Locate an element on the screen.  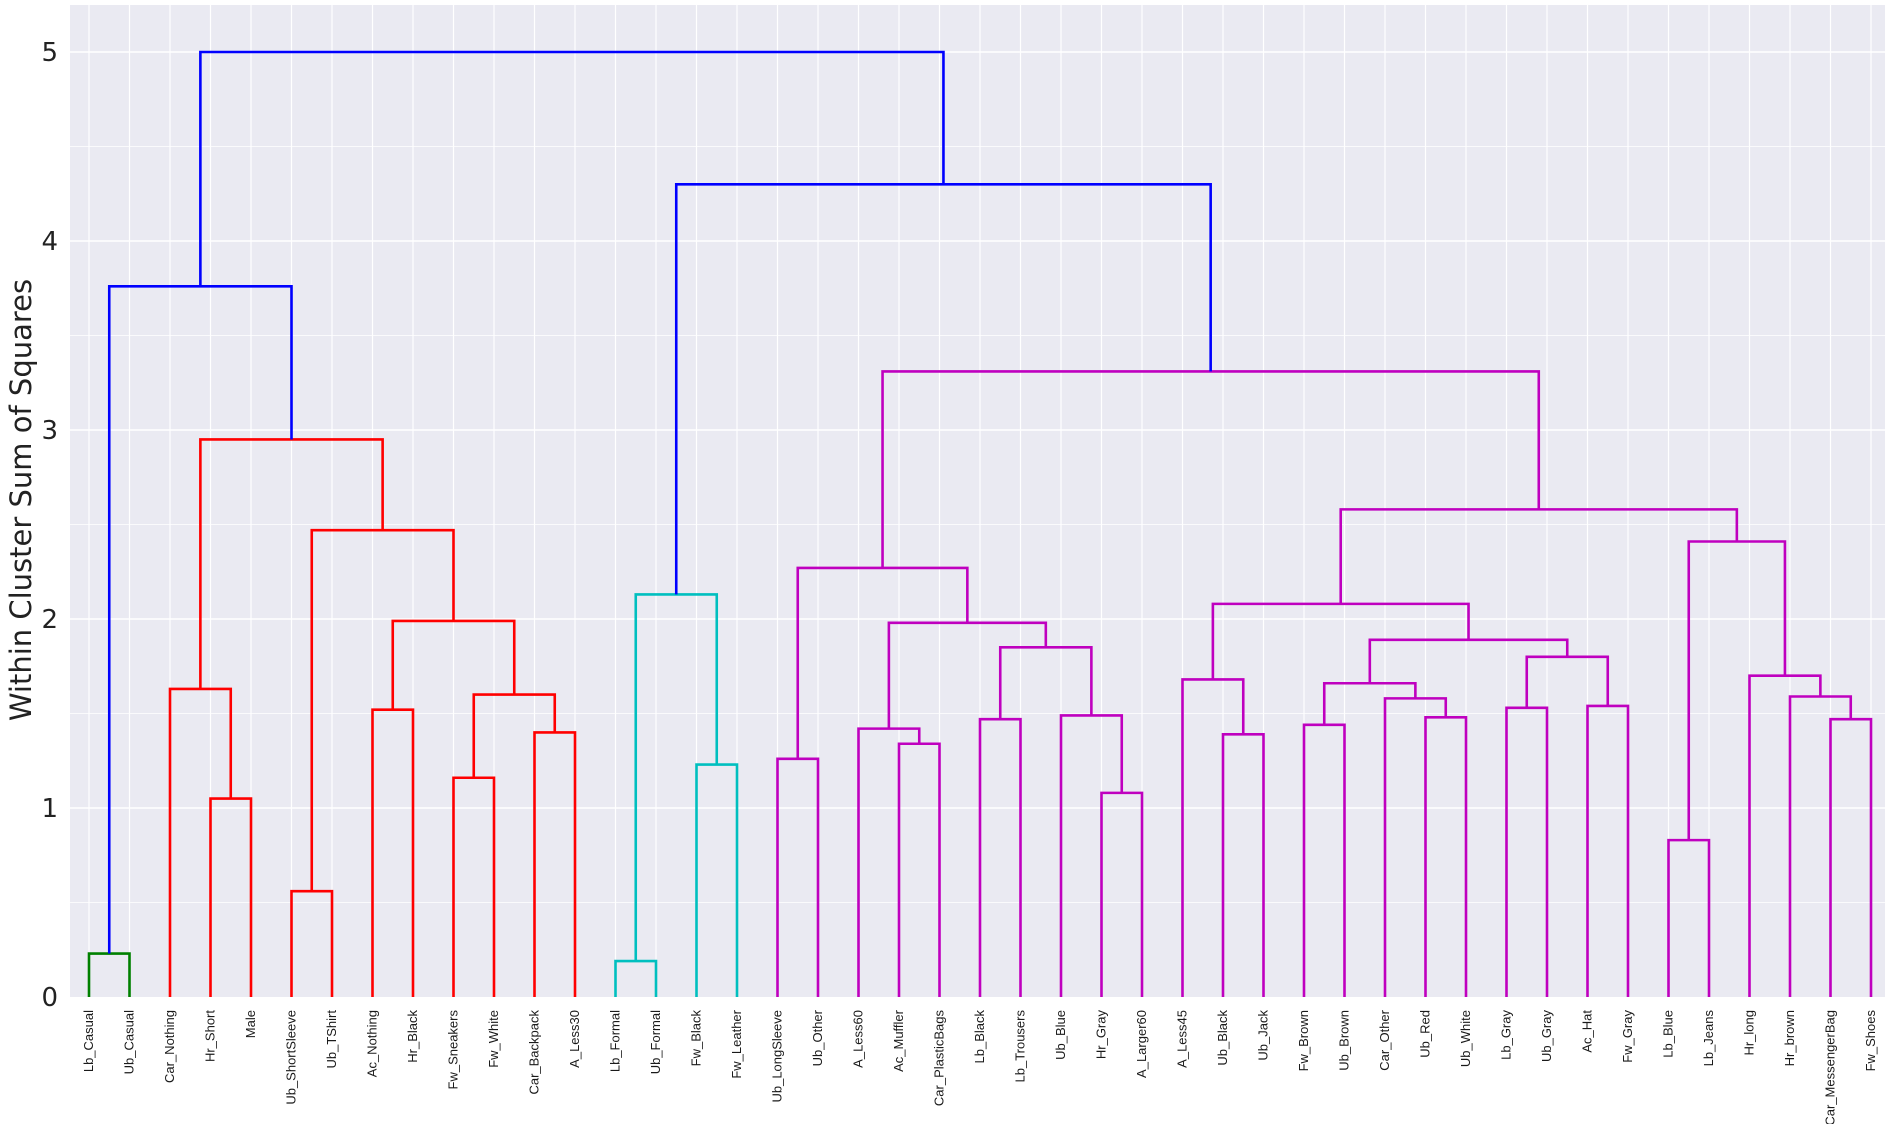
leaf-label: Fw_White is located at coordinates (493, 1039).